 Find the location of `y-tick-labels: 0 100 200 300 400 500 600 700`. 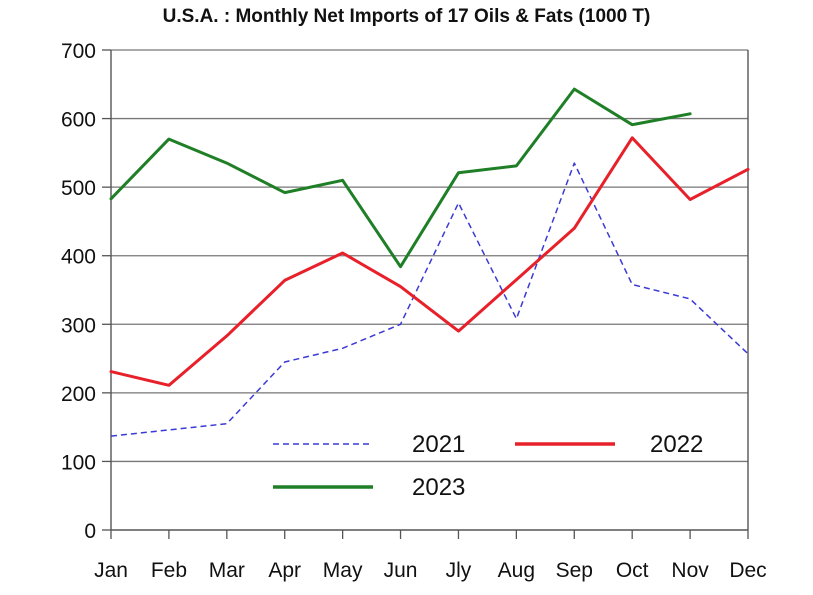

y-tick-labels: 0 100 200 300 400 500 600 700 is located at coordinates (78, 291).